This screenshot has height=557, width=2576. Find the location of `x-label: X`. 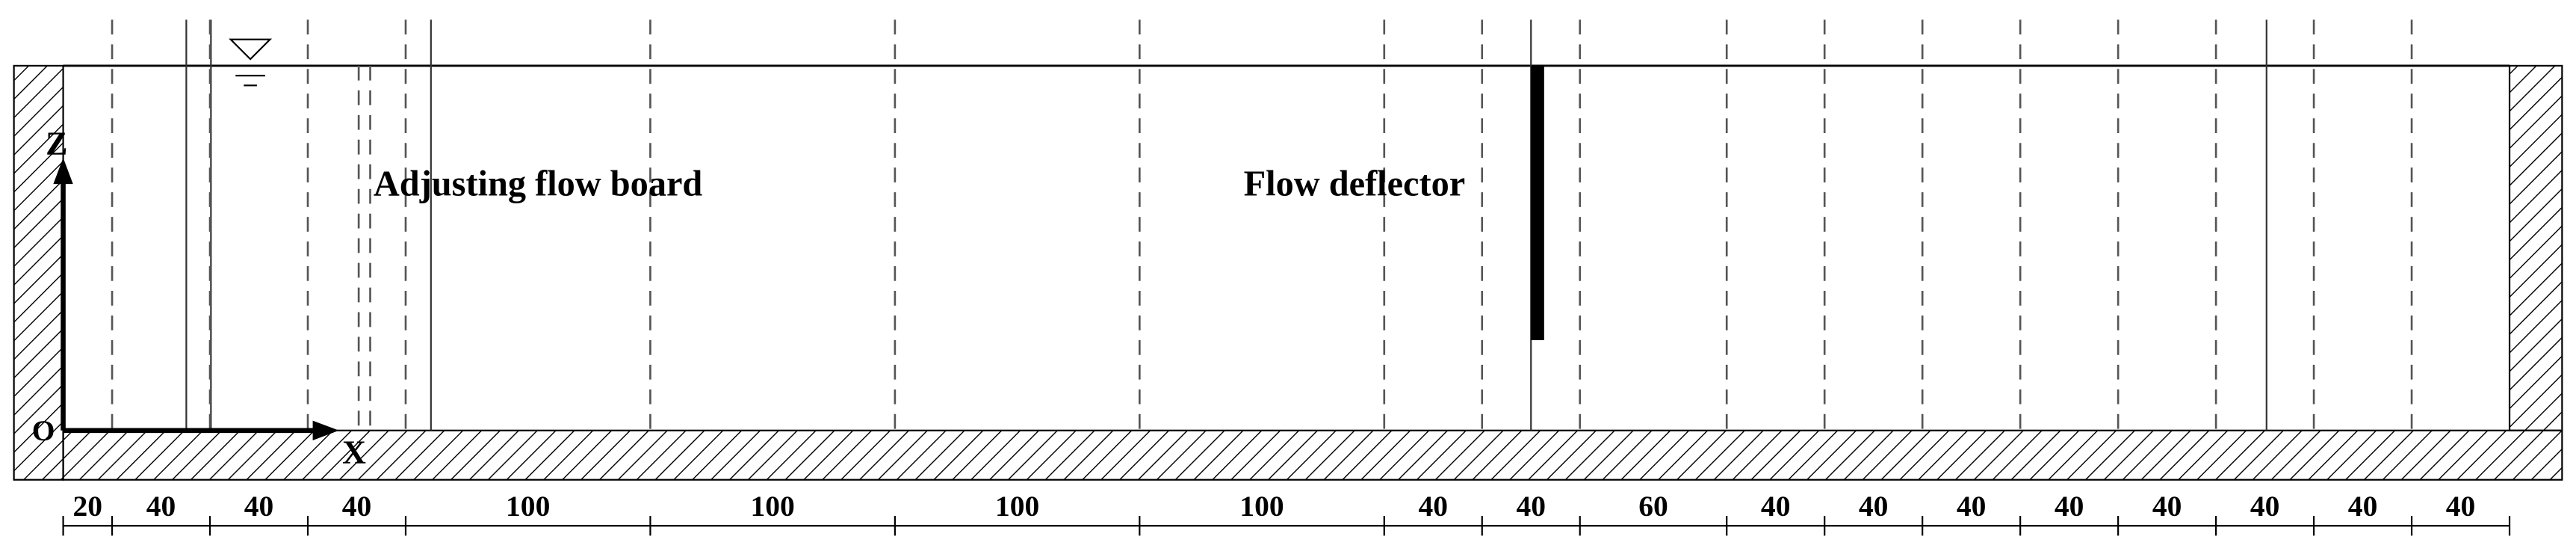

x-label: X is located at coordinates (354, 452).